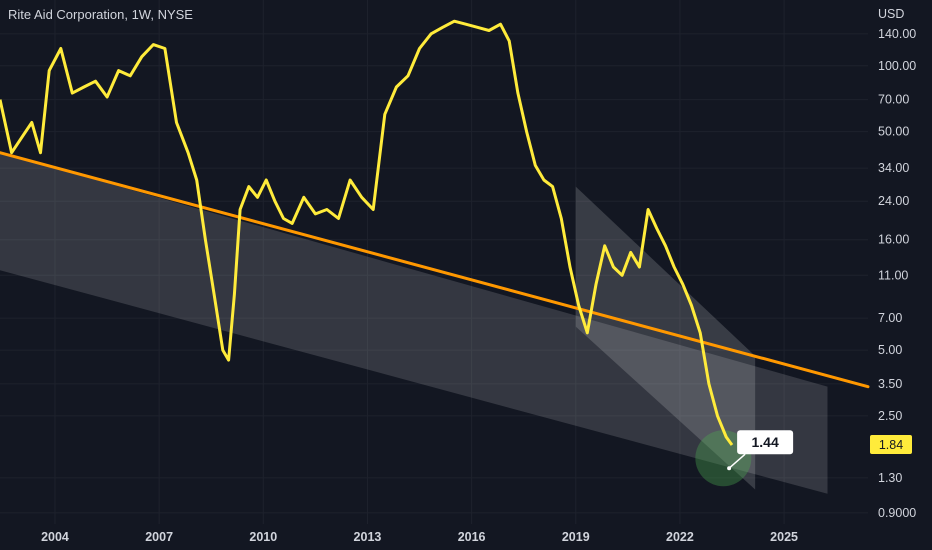 This screenshot has height=550, width=932. Describe the element at coordinates (891, 14) in the screenshot. I see `currency-label: USD` at that location.